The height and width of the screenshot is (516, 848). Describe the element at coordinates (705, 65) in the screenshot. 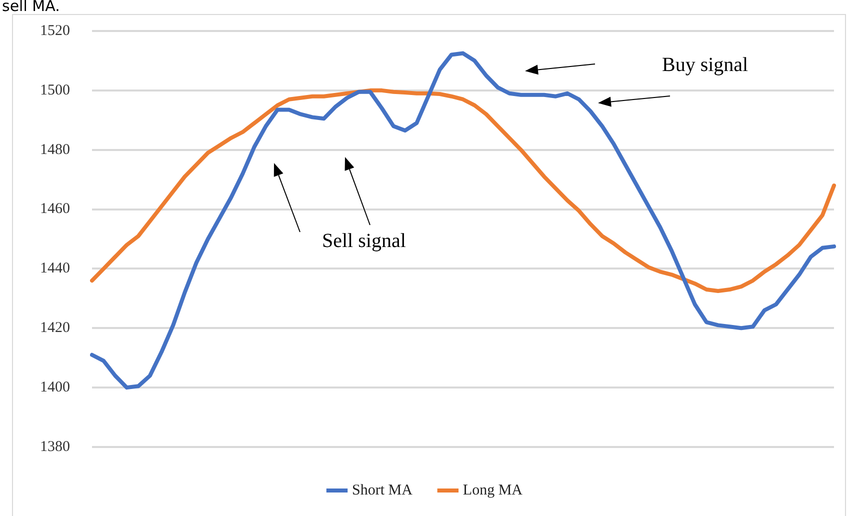

I see `annotation: Buy signal` at that location.